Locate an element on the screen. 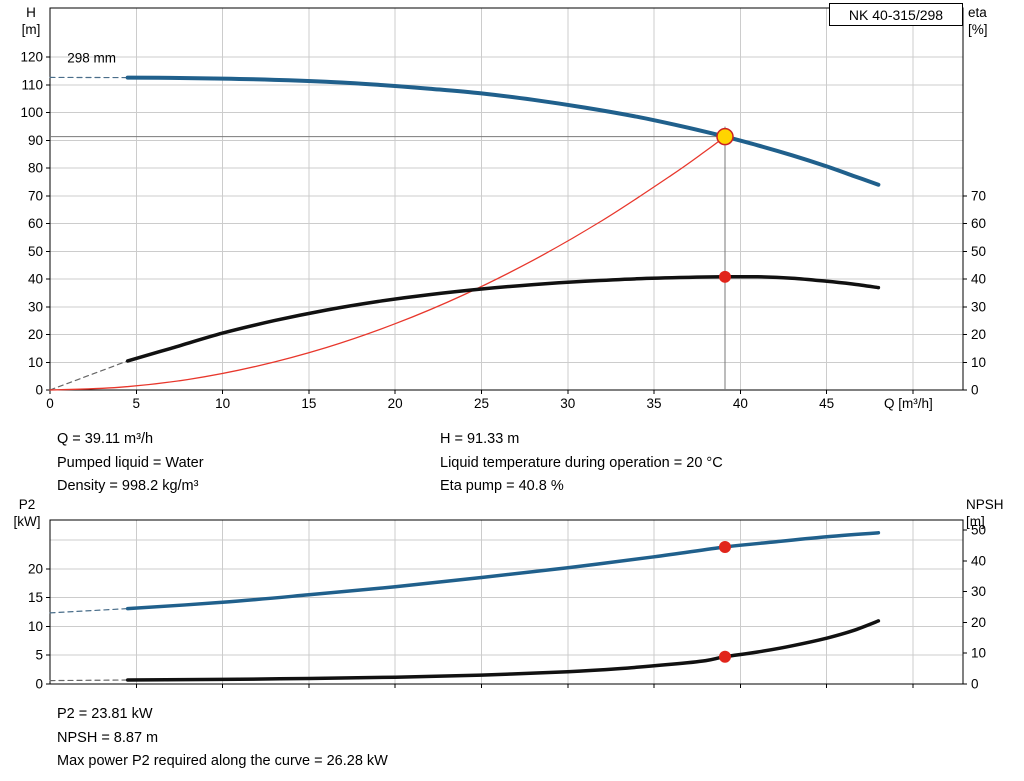  y-left-tick-label: 50 is located at coordinates (35, 251).